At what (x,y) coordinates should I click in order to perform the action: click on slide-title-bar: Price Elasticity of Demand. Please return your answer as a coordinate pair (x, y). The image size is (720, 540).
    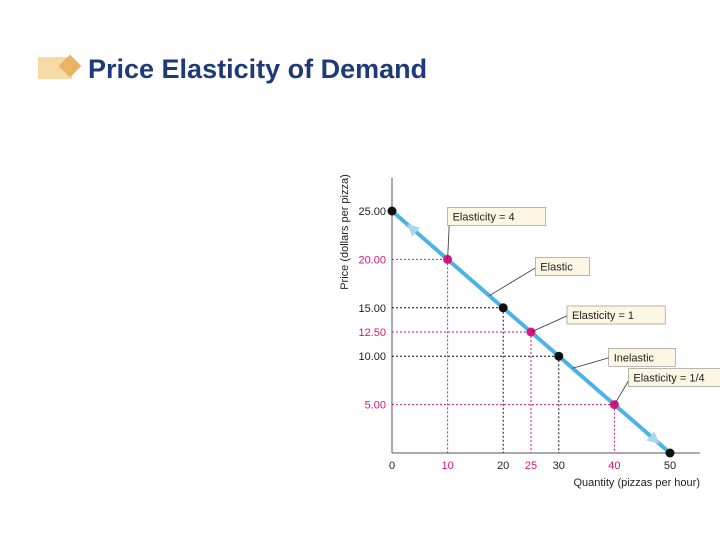
    Looking at the image, I should click on (268, 69).